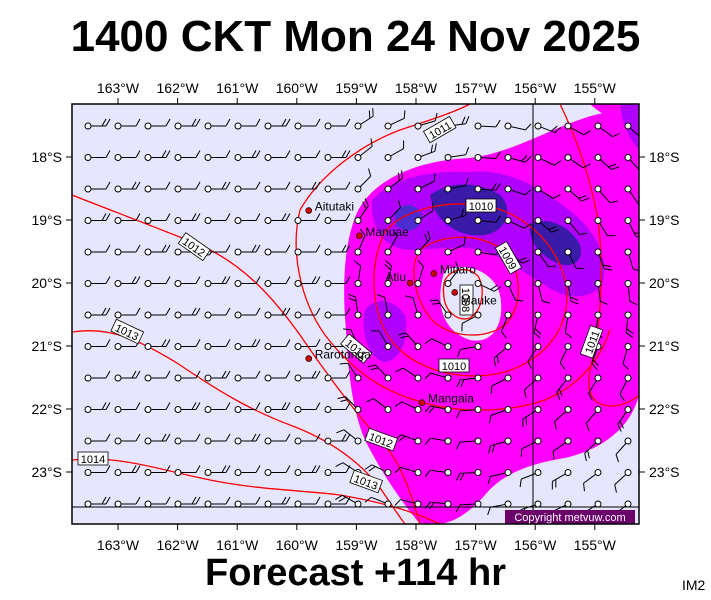 The height and width of the screenshot is (600, 711). I want to click on lon-label-top: 160°W, so click(297, 88).